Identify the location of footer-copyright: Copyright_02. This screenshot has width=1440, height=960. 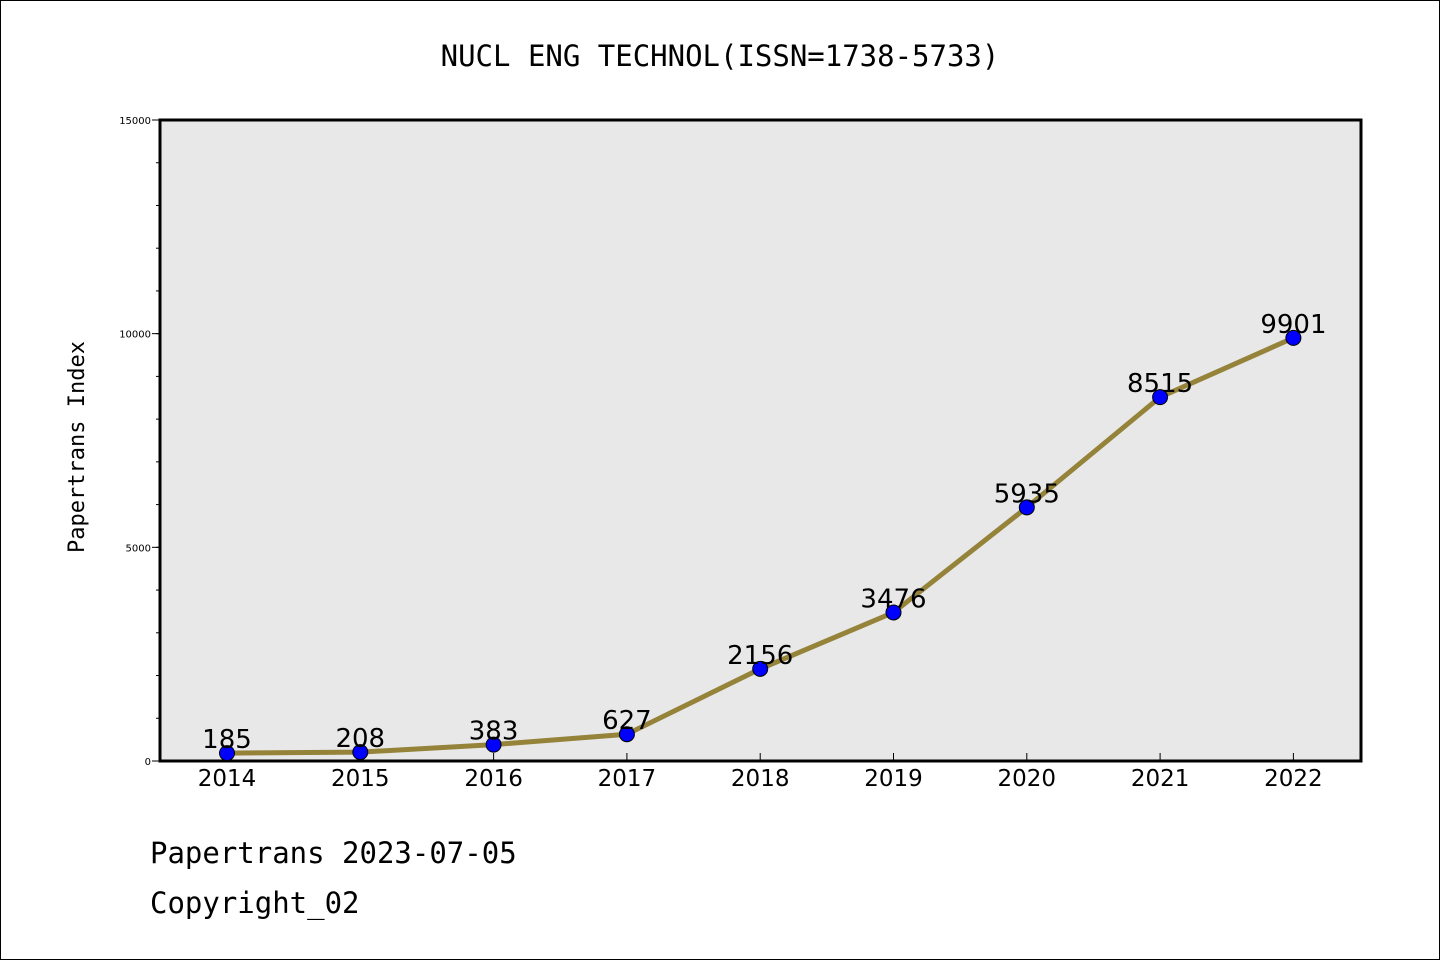
(255, 903).